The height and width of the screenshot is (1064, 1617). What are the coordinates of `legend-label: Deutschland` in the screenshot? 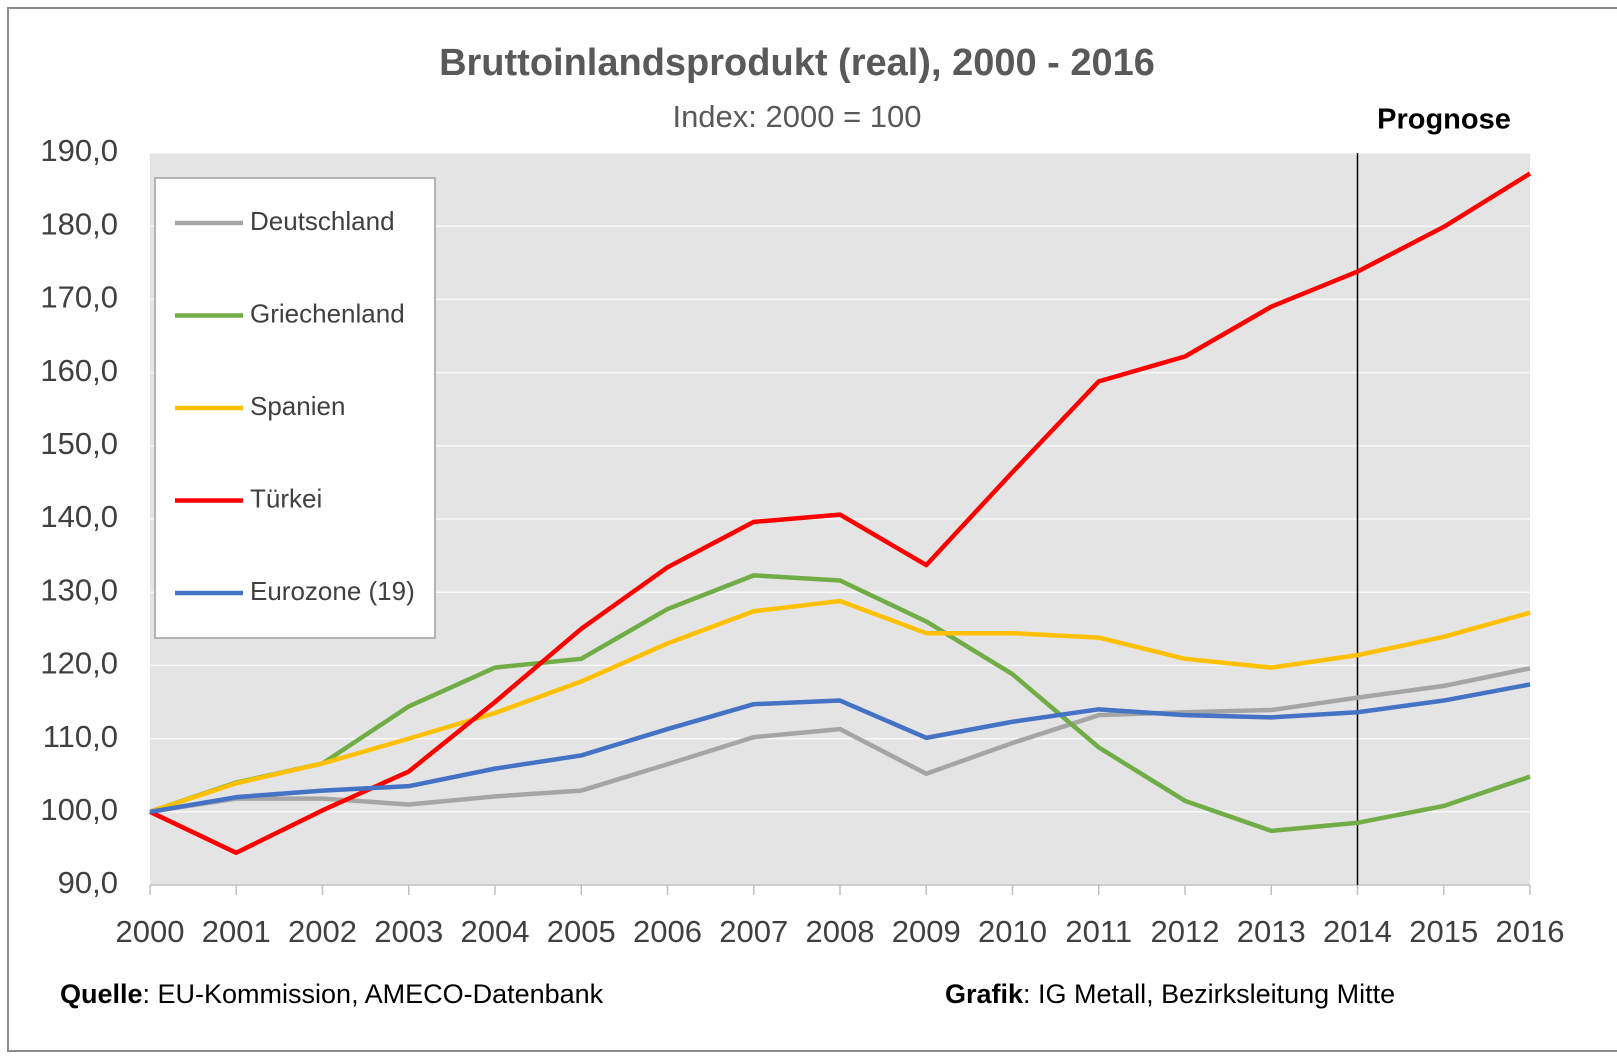 It's located at (322, 221).